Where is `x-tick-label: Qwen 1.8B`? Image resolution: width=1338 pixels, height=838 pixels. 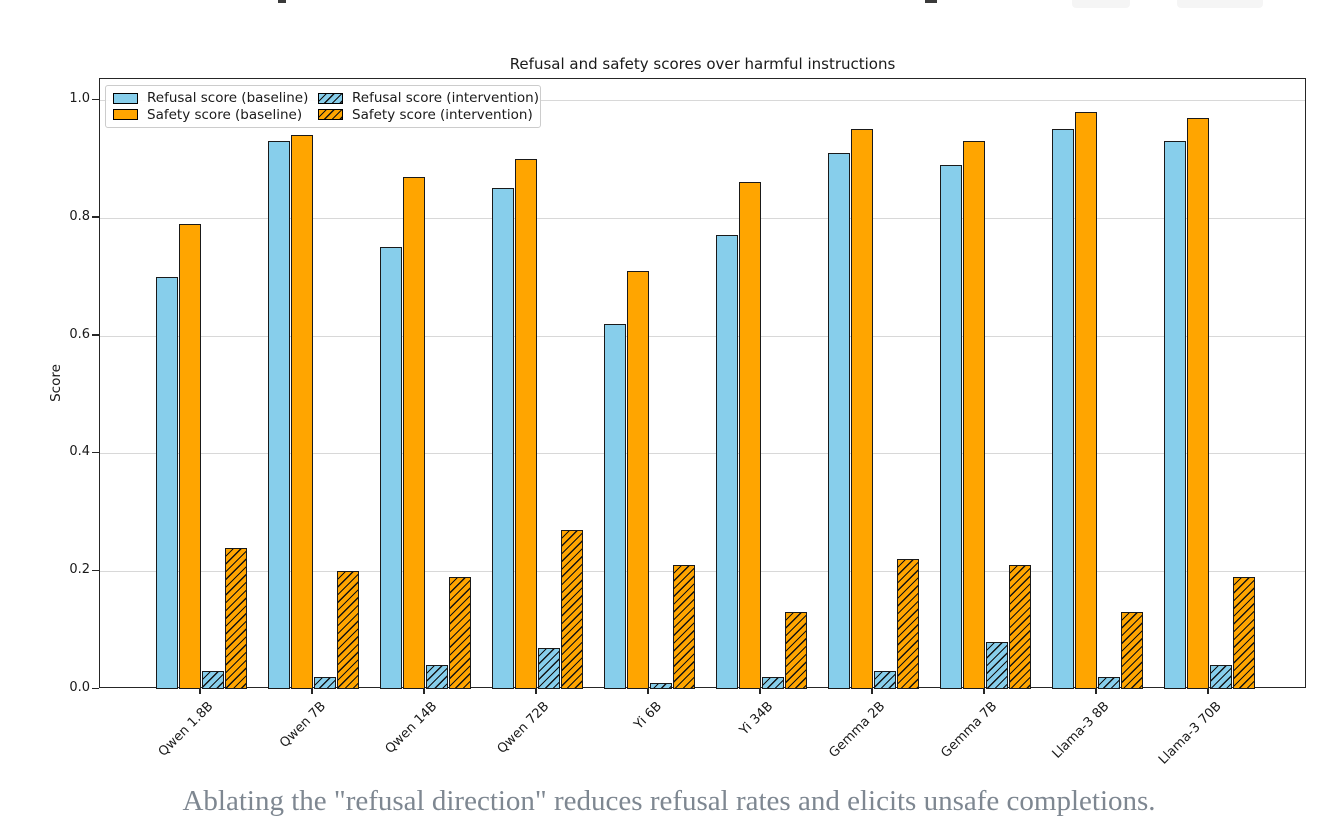
x-tick-label: Qwen 1.8B is located at coordinates (186, 729).